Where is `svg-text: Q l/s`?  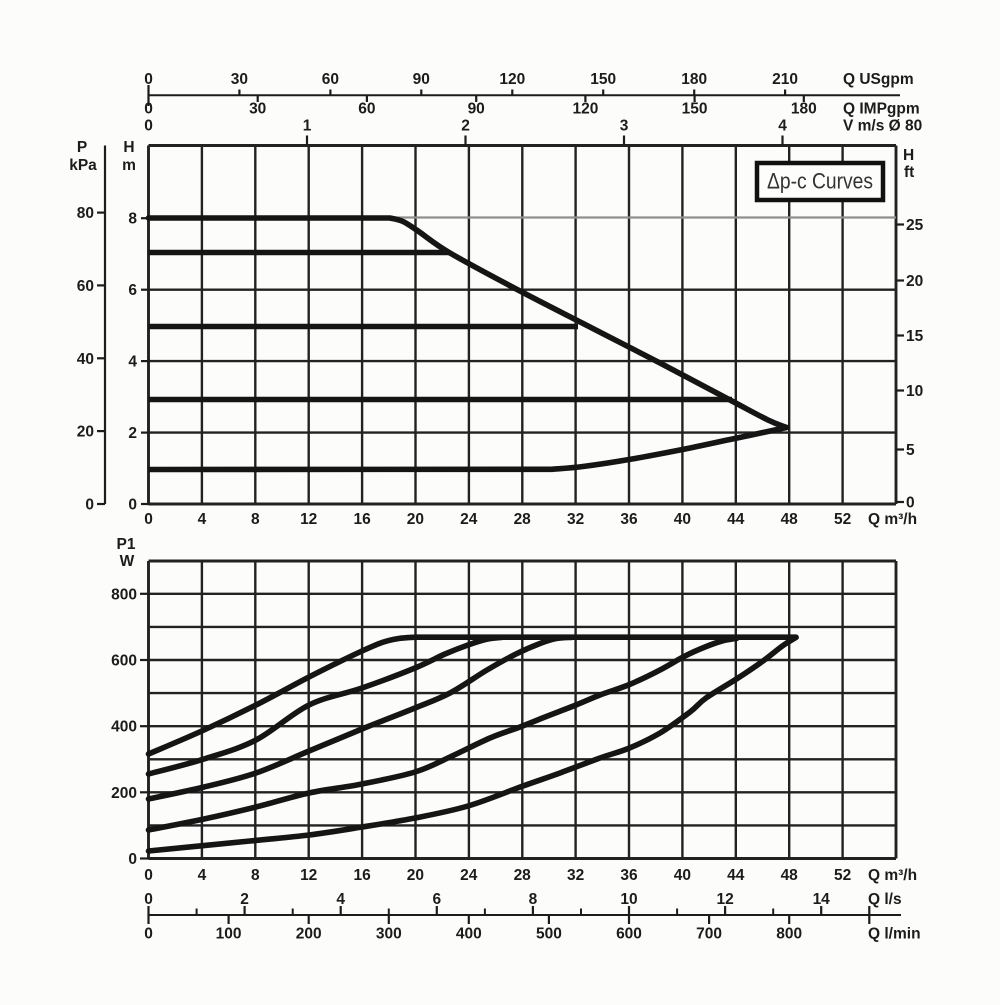
svg-text: Q l/s is located at coordinates (885, 899).